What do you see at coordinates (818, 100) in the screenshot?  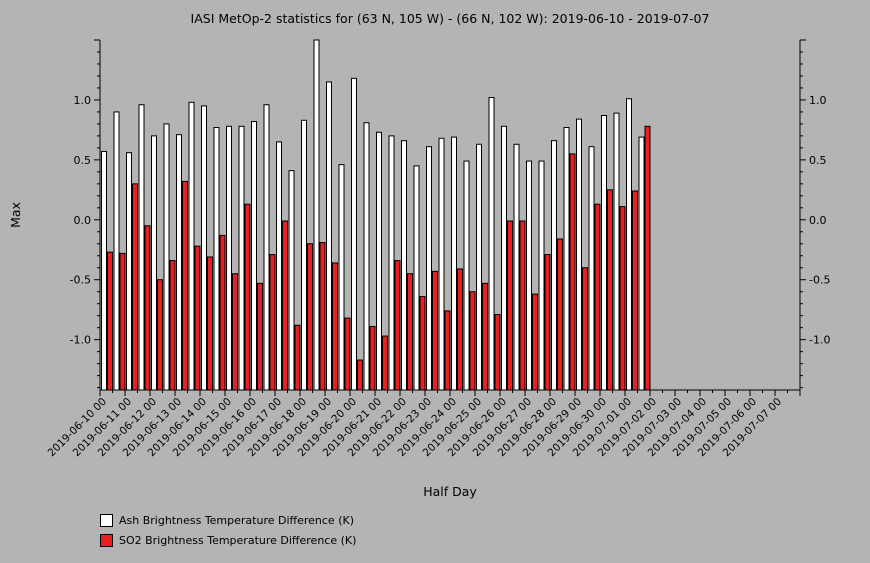 I see `y-tick-label-right: 1.0` at bounding box center [818, 100].